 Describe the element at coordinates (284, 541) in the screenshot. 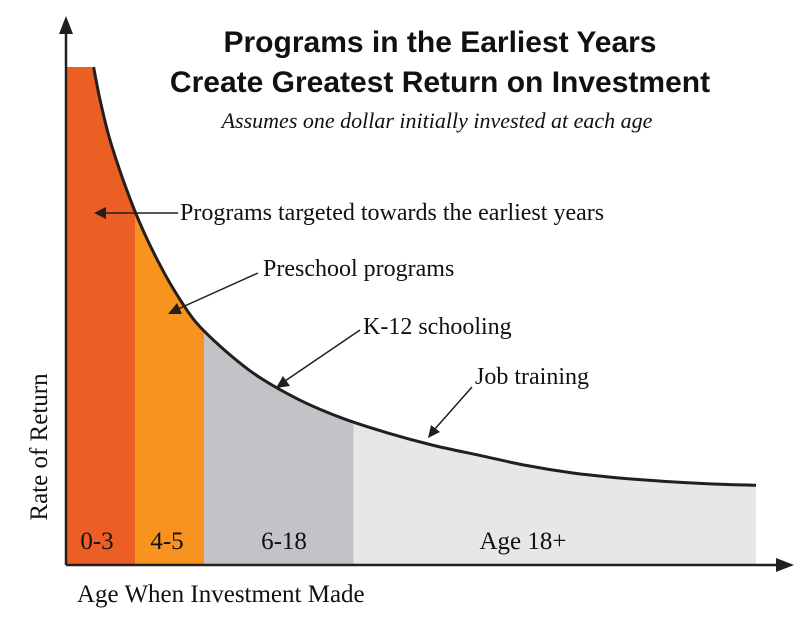

I see `category-label-6-18: 6-18` at that location.